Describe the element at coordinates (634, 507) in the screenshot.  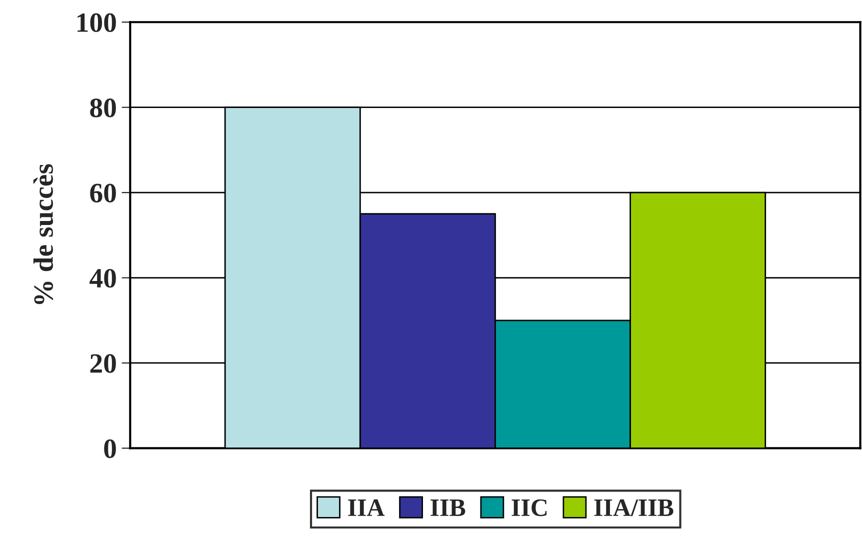
I see `legend-label: IIA/IIB` at that location.